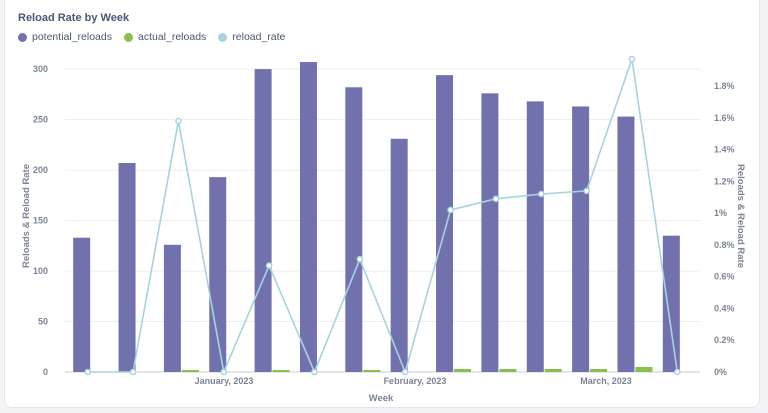 The width and height of the screenshot is (768, 413). I want to click on legend-swatch-actual-reloads, so click(128, 37).